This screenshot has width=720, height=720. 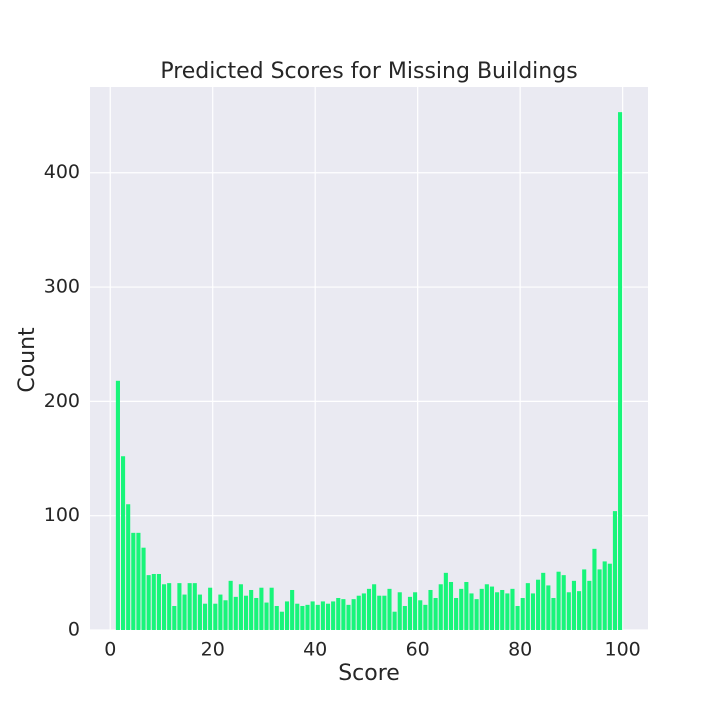 I want to click on y-tick-label: 100, so click(x=62, y=515).